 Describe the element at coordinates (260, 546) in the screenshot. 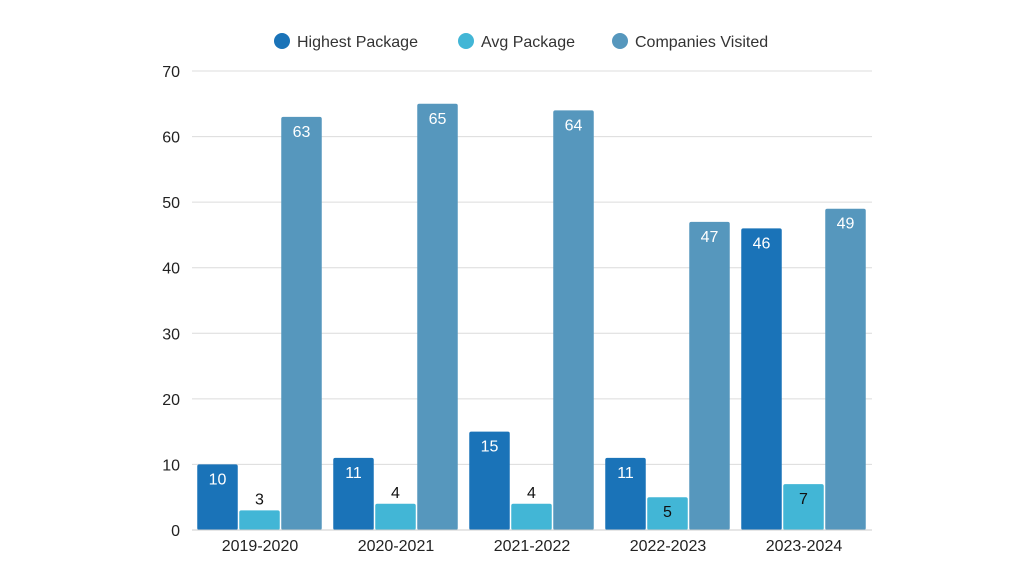

I see `x-tick-label: 2019-2020` at that location.